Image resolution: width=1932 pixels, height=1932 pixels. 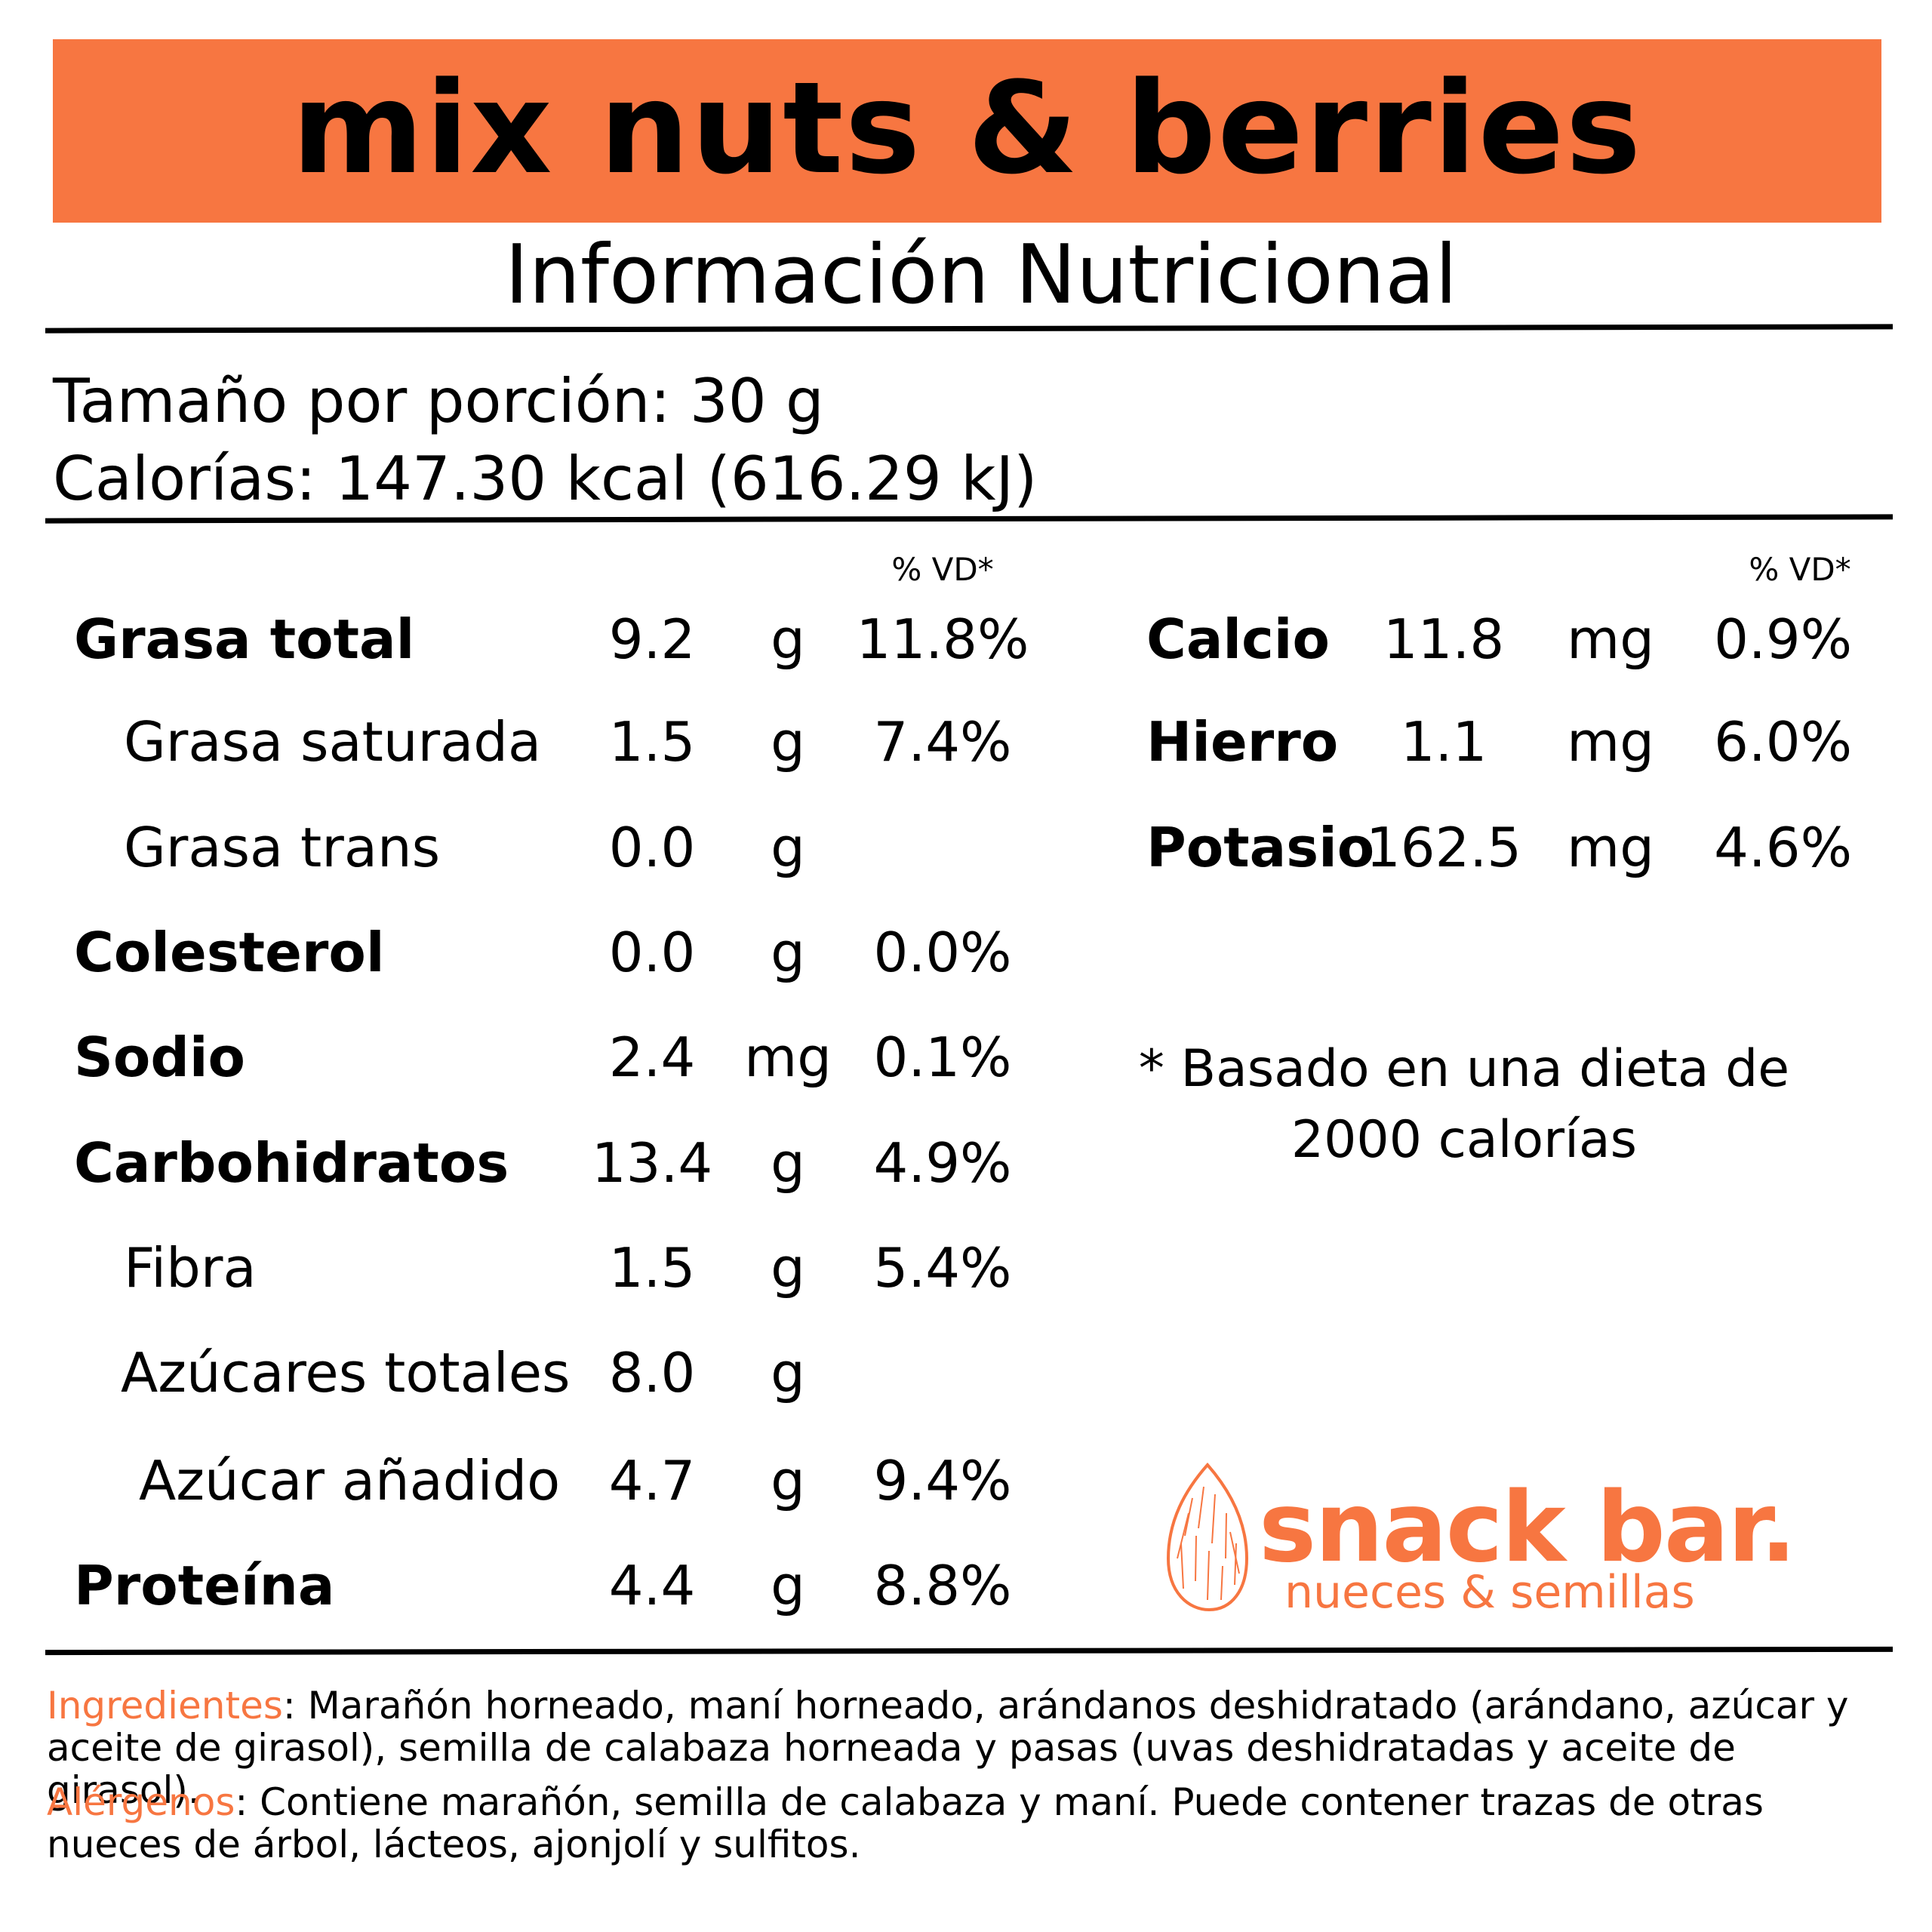 What do you see at coordinates (942, 742) in the screenshot?
I see `nutrient-vd: 7.4%` at bounding box center [942, 742].